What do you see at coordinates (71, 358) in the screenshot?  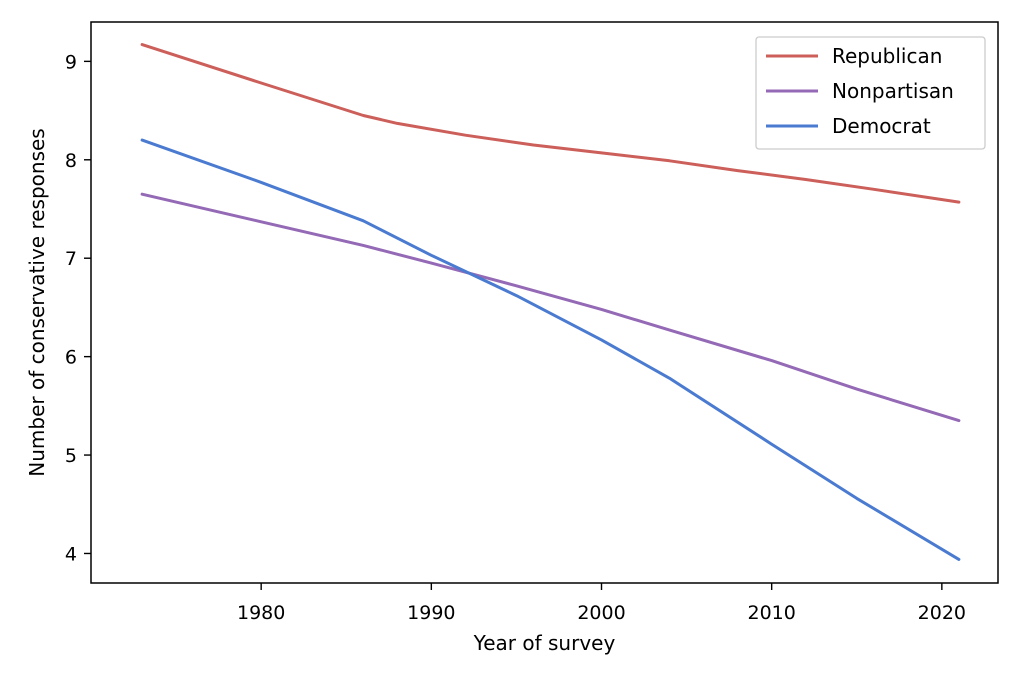 I see `y-tick-label: 6` at bounding box center [71, 358].